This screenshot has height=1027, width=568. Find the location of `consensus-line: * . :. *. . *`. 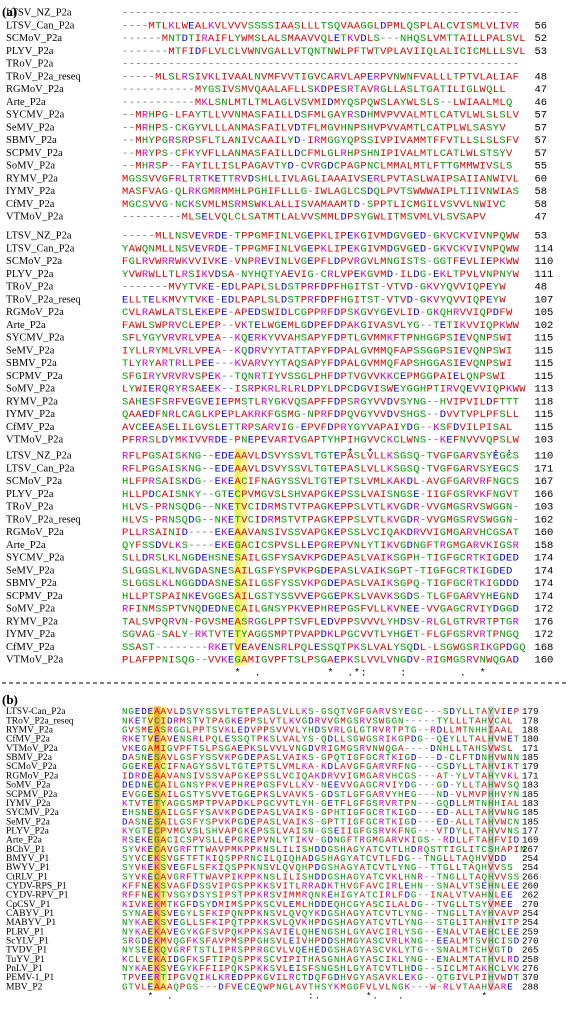

consensus-line: * . :. *. . * is located at coordinates (304, 995).